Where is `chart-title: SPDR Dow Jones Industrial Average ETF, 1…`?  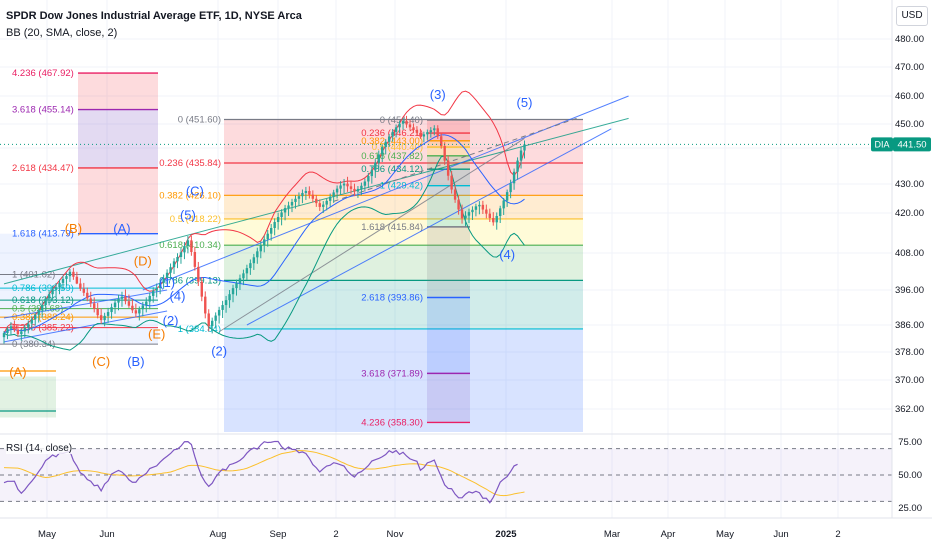
chart-title: SPDR Dow Jones Industrial Average ETF, 1… is located at coordinates (154, 16).